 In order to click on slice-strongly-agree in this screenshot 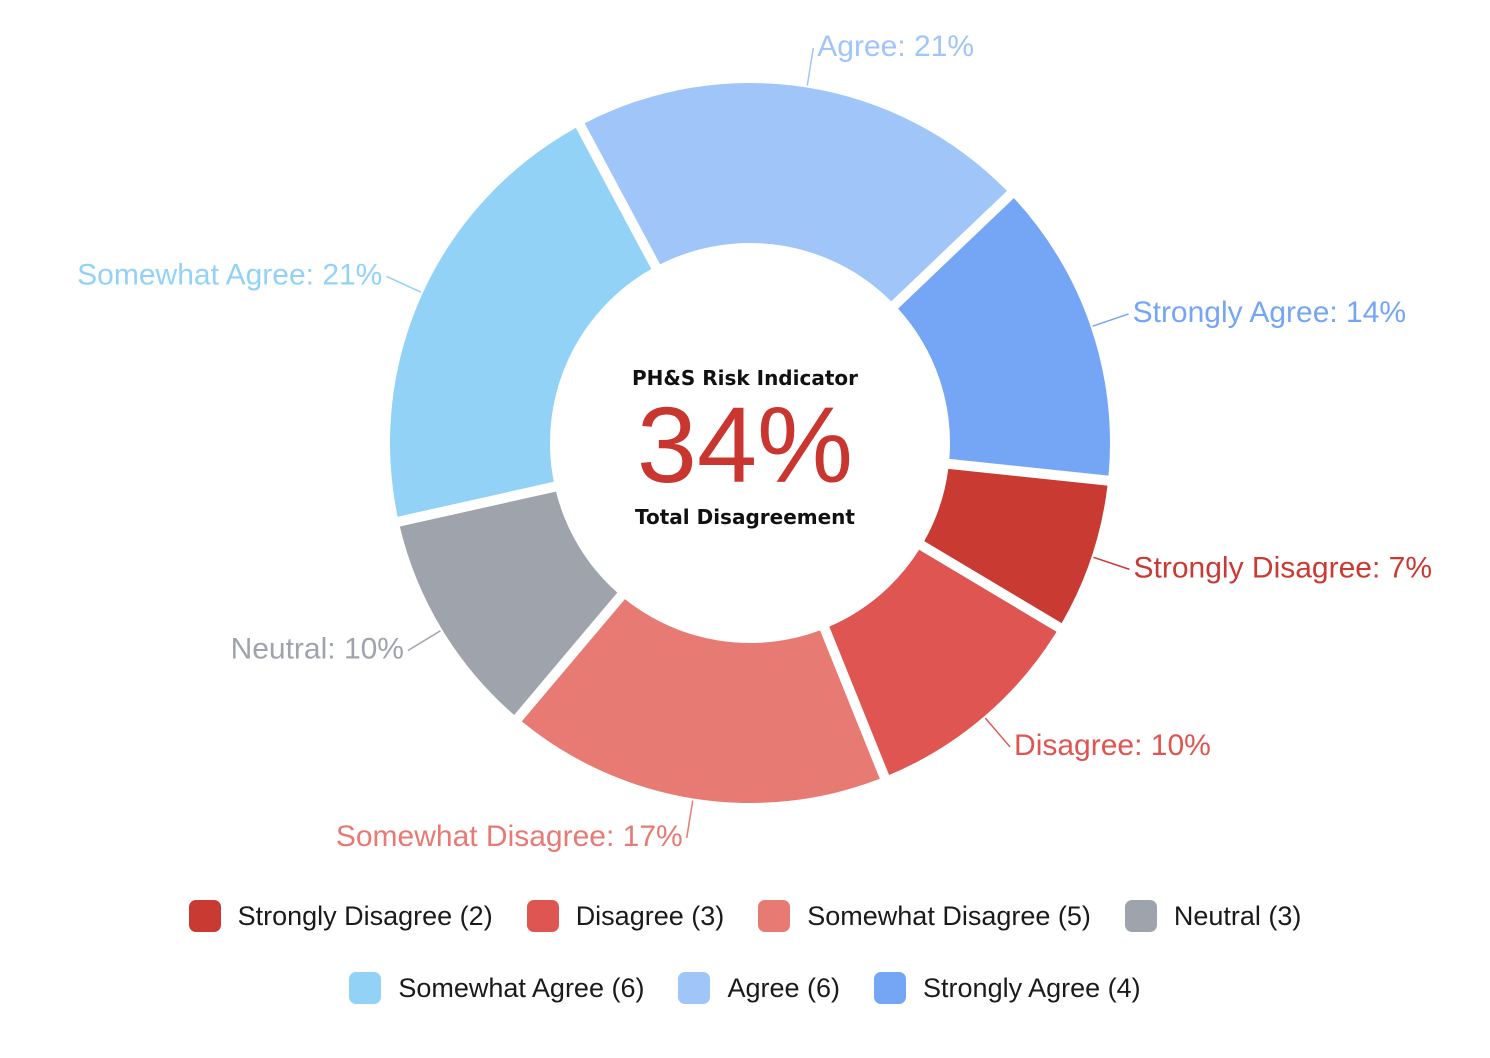, I will do `click(1004, 337)`.